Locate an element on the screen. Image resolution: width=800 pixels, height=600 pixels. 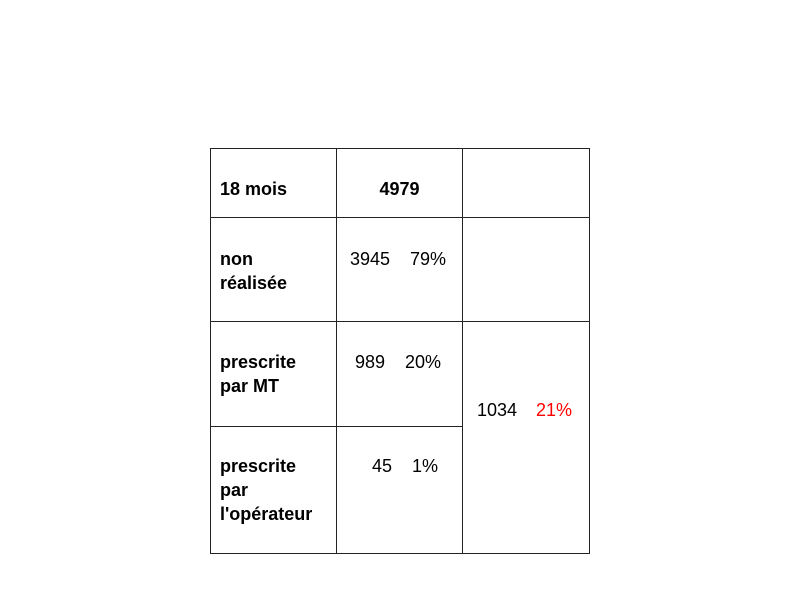
row-percent: 20% is located at coordinates (423, 362).